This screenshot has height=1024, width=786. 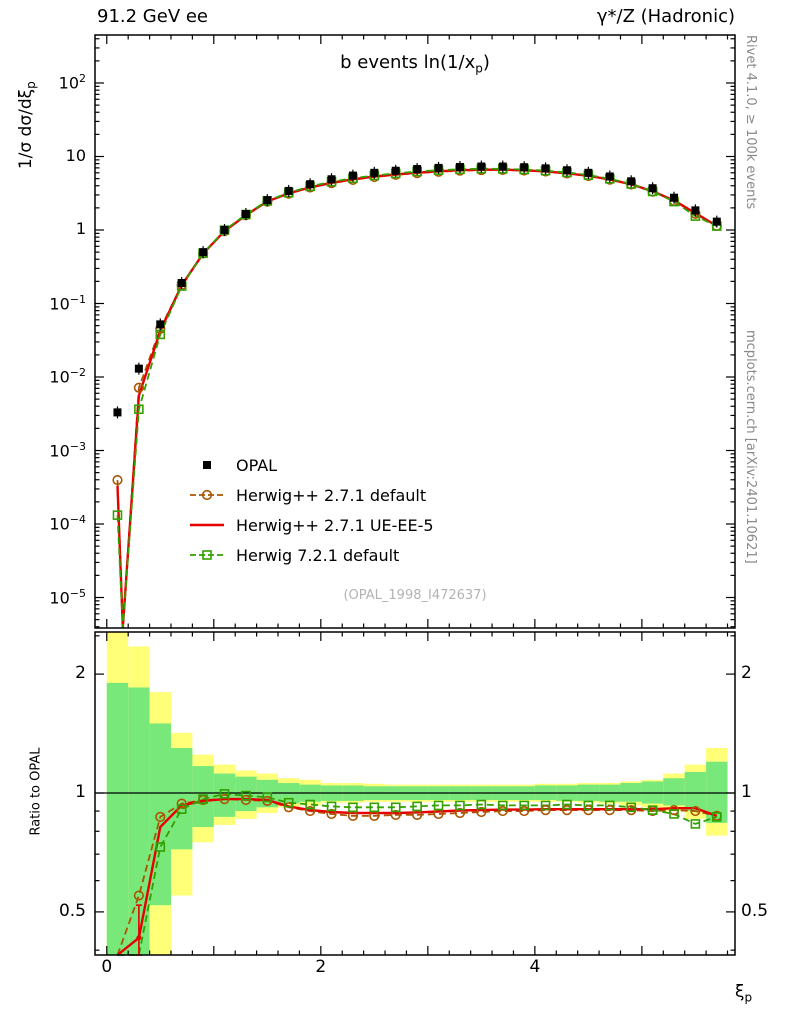 I want to click on open-square-dashed-line-icon, so click(x=207, y=555).